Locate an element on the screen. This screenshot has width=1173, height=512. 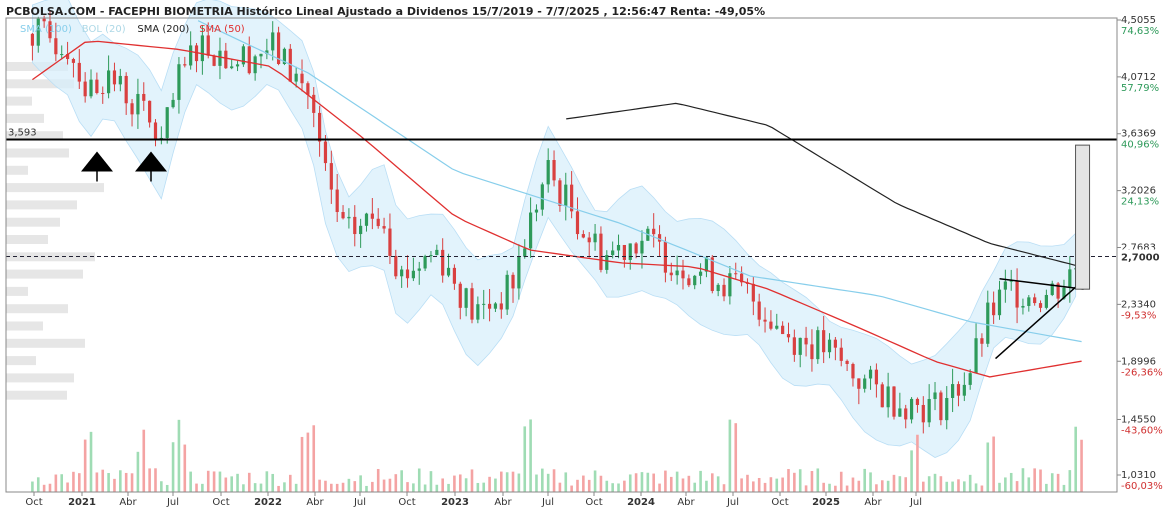
pct-tick-label: -60,03% is located at coordinates (1142, 486).